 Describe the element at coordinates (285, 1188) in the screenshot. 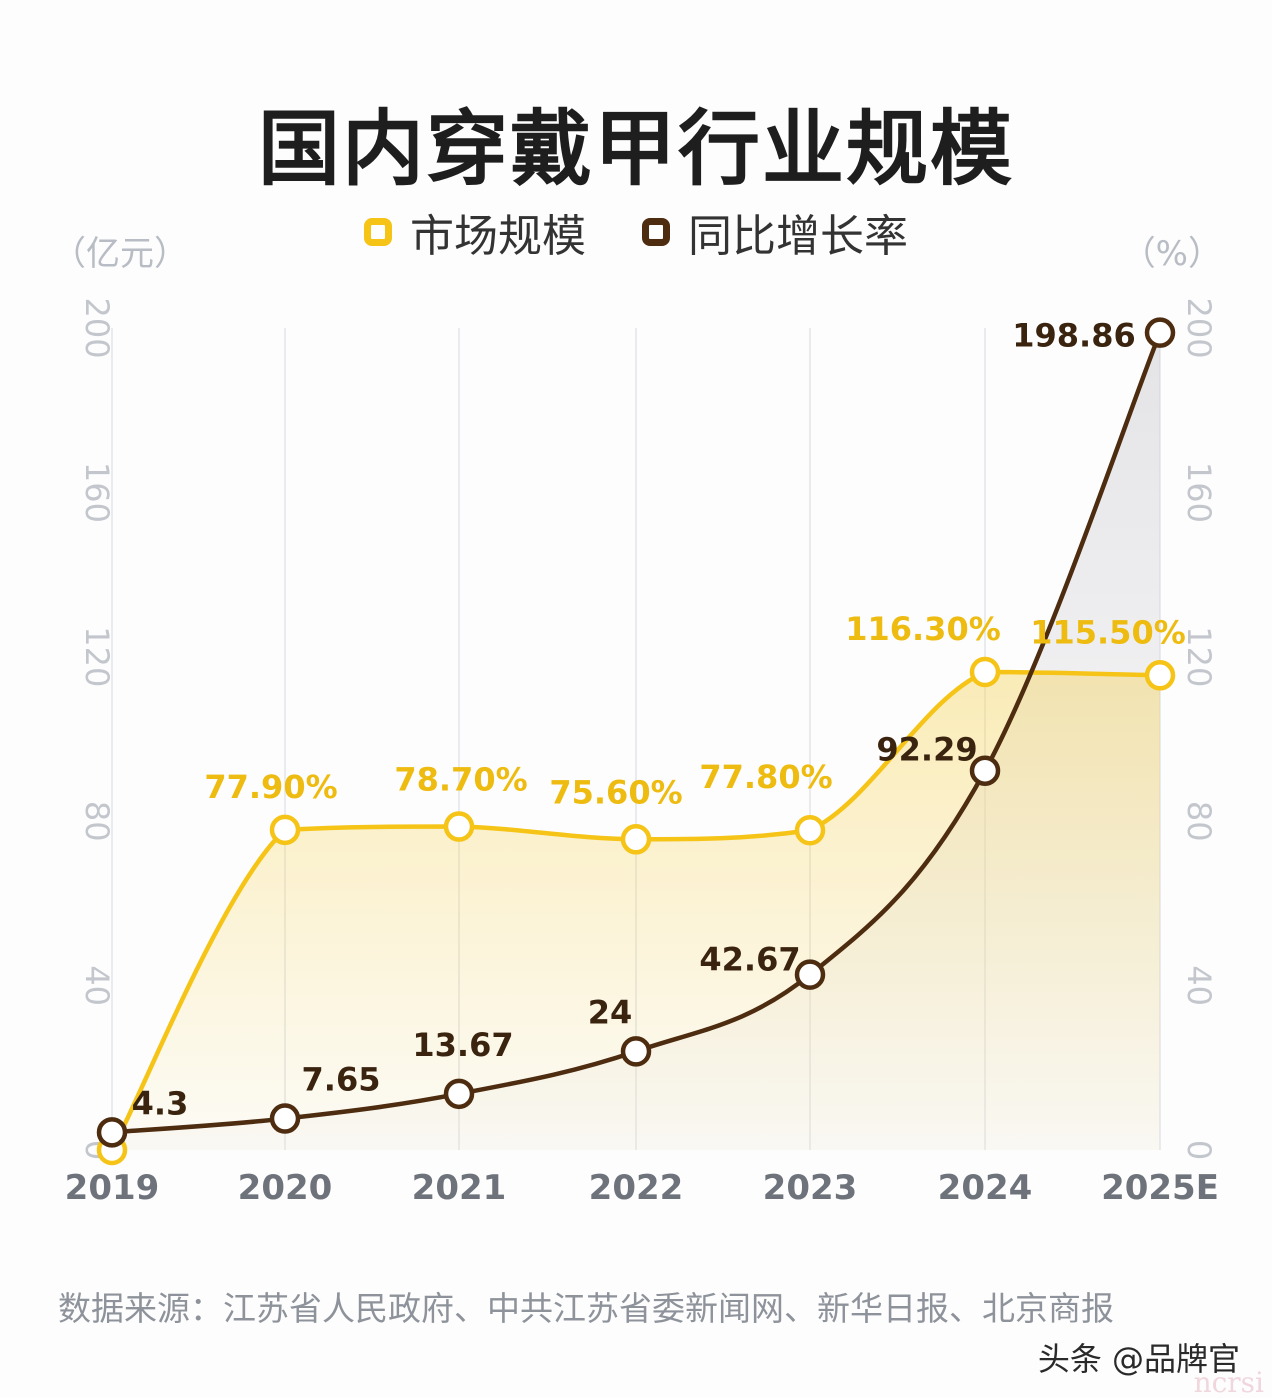

I see `x-tick-label: 2020` at that location.